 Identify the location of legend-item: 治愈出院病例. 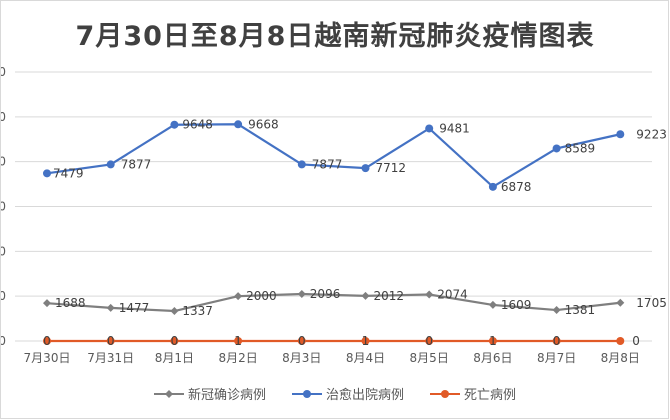
(347, 393).